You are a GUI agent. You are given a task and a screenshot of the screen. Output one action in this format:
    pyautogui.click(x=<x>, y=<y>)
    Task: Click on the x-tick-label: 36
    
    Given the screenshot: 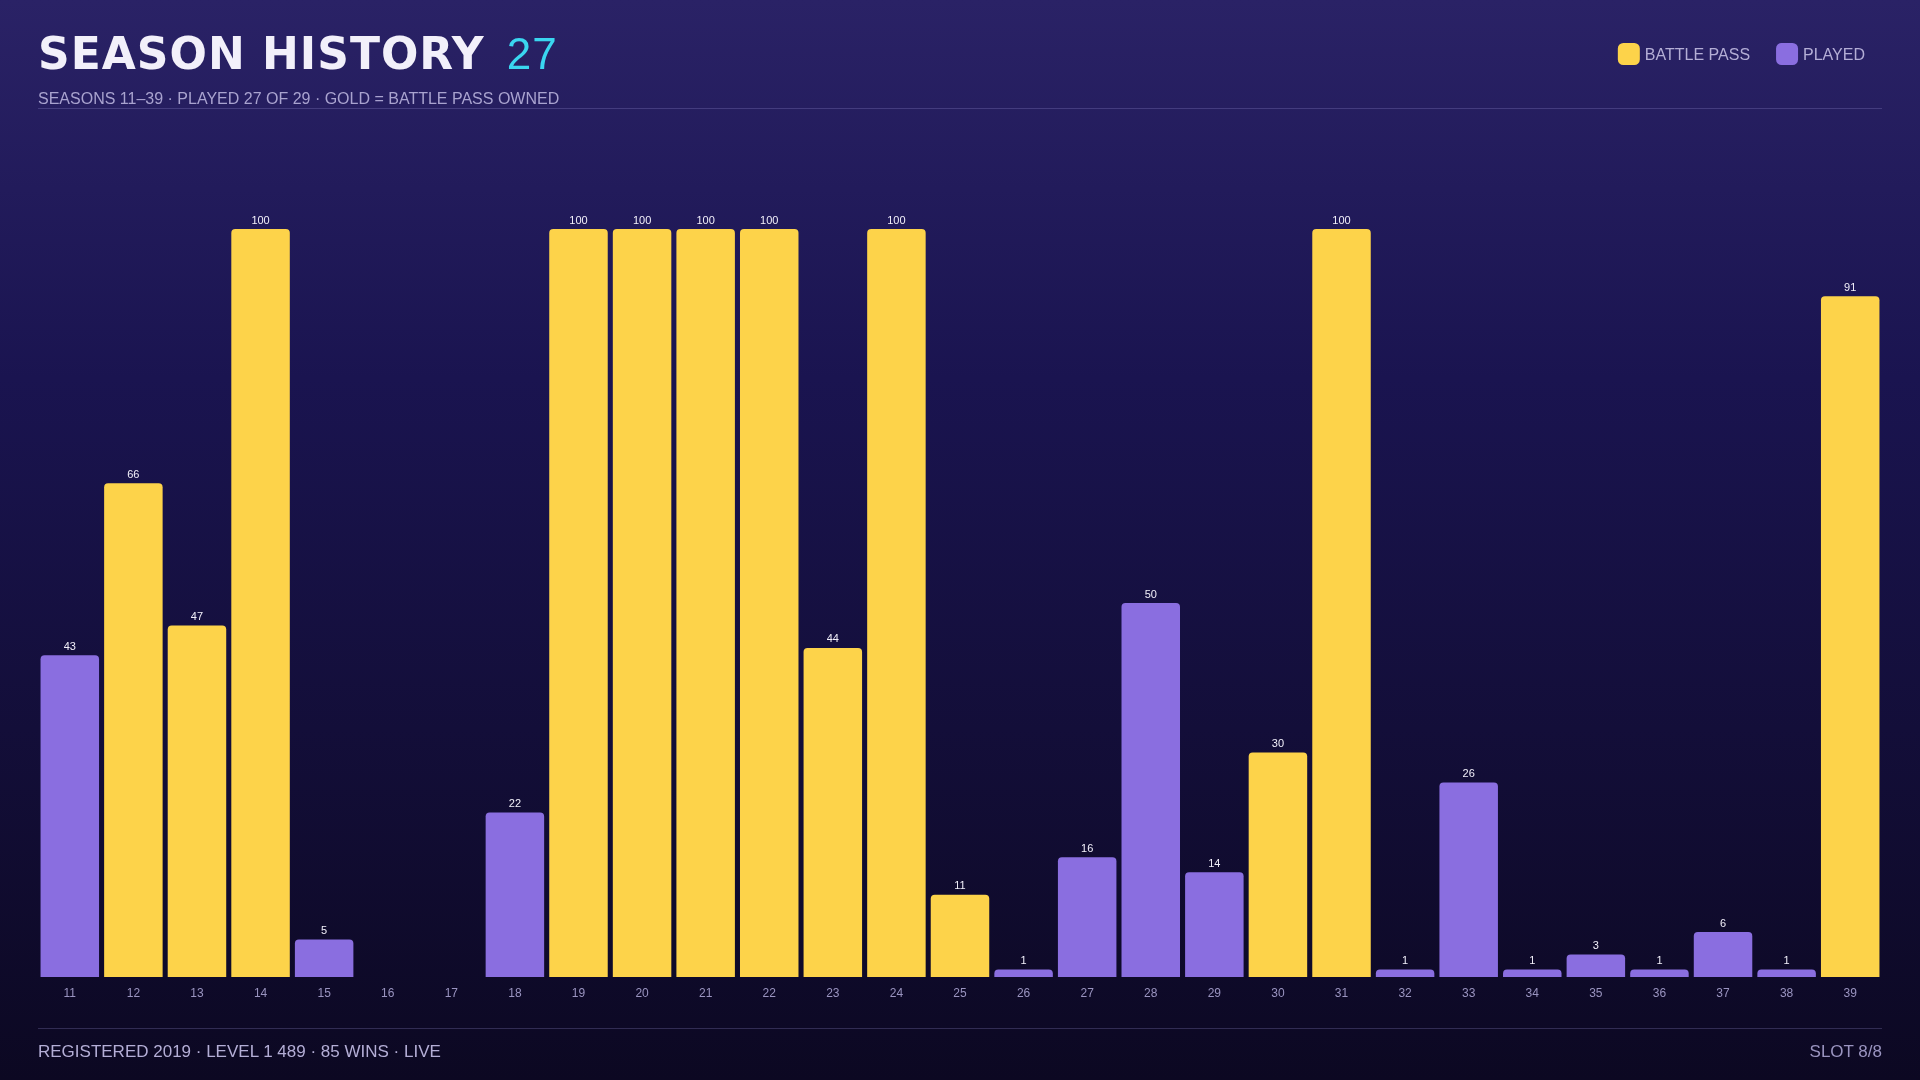 What is the action you would take?
    pyautogui.click(x=1659, y=993)
    